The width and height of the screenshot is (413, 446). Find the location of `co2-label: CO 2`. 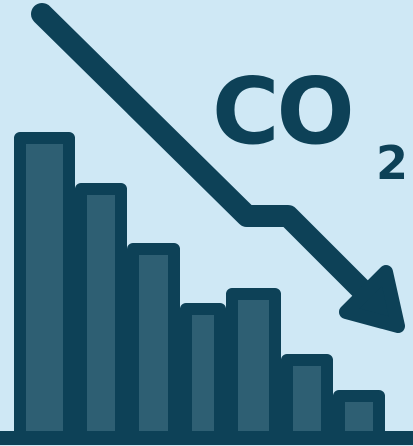

co2-label: CO 2 is located at coordinates (312, 131).